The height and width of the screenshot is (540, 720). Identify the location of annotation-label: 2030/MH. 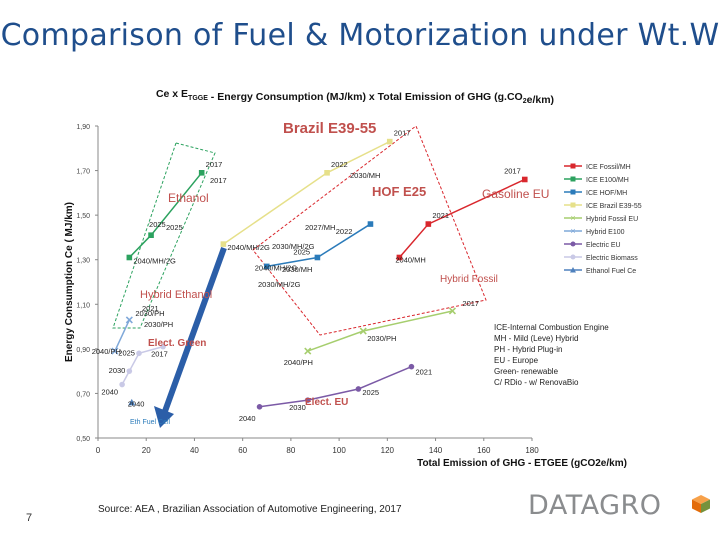
(297, 269).